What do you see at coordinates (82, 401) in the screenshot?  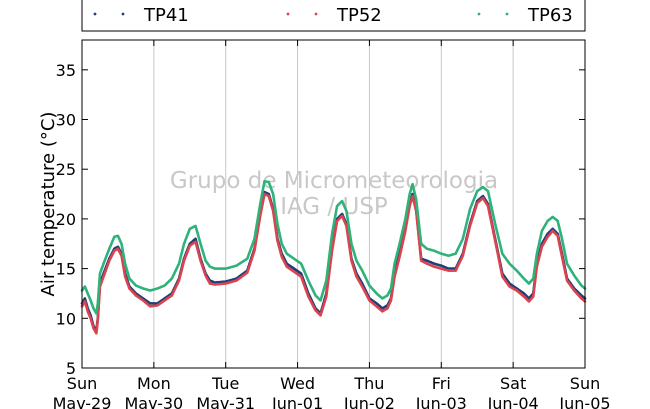 I see `x-tick-label-date: Mav-29` at bounding box center [82, 401].